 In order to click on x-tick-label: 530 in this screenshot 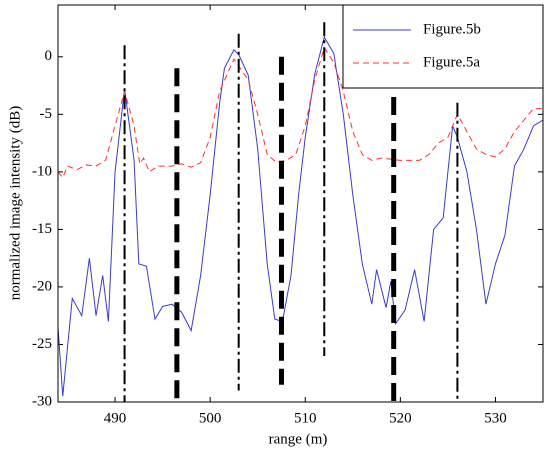, I will do `click(495, 418)`.